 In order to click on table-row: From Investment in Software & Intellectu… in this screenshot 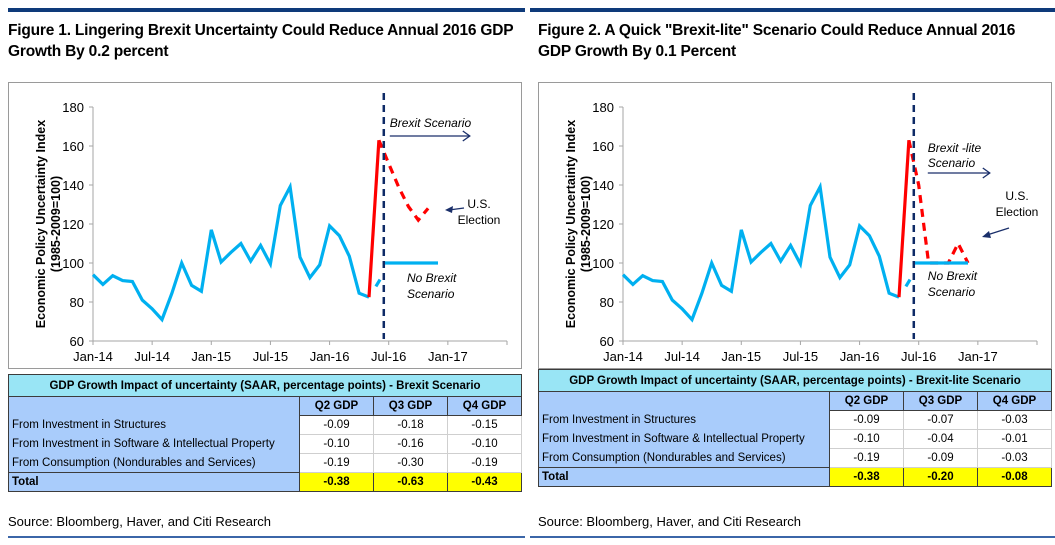, I will do `click(265, 444)`.